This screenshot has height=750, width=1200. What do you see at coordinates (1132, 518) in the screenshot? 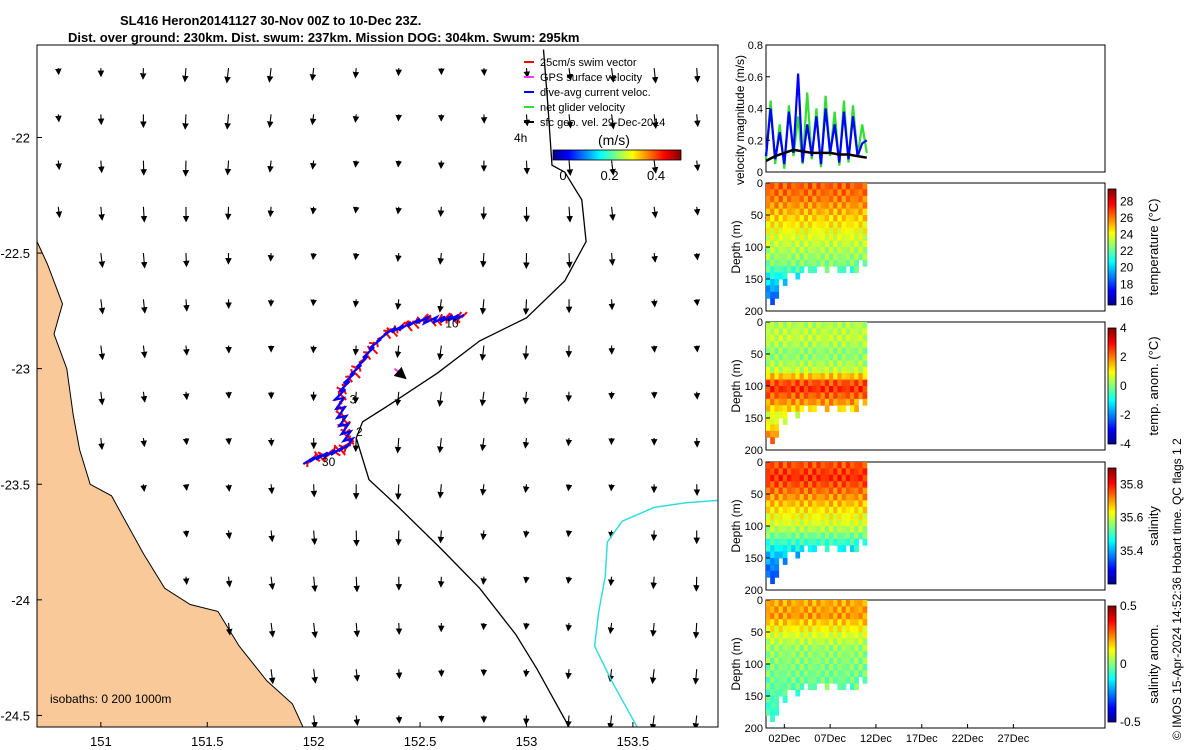
I see `colorbar-tick-label: 35.6` at bounding box center [1132, 518].